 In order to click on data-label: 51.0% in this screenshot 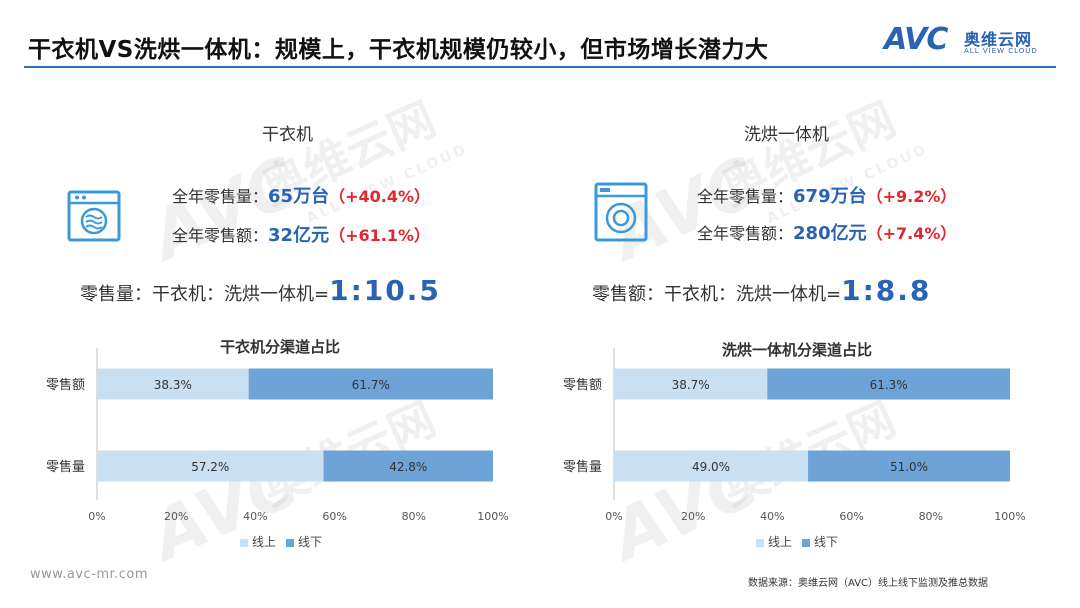, I will do `click(909, 467)`.